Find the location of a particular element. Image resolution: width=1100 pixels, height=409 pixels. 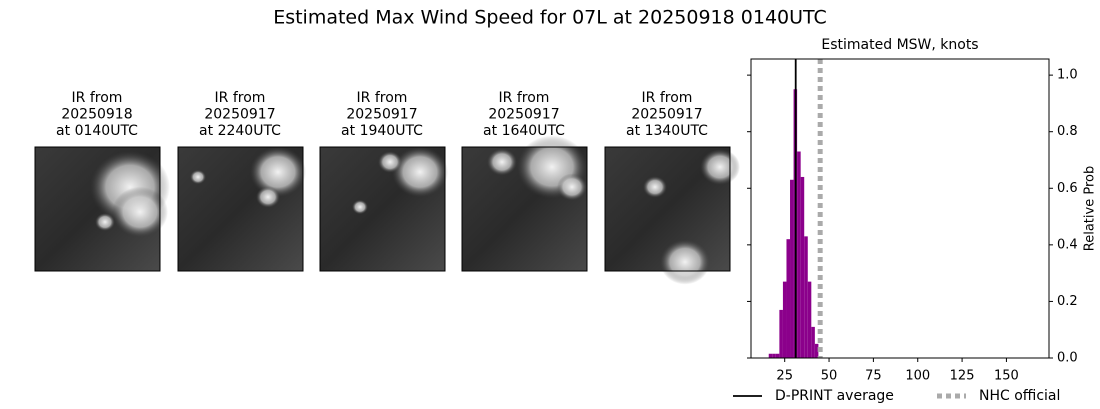

x-tick-label: 100 is located at coordinates (917, 376).